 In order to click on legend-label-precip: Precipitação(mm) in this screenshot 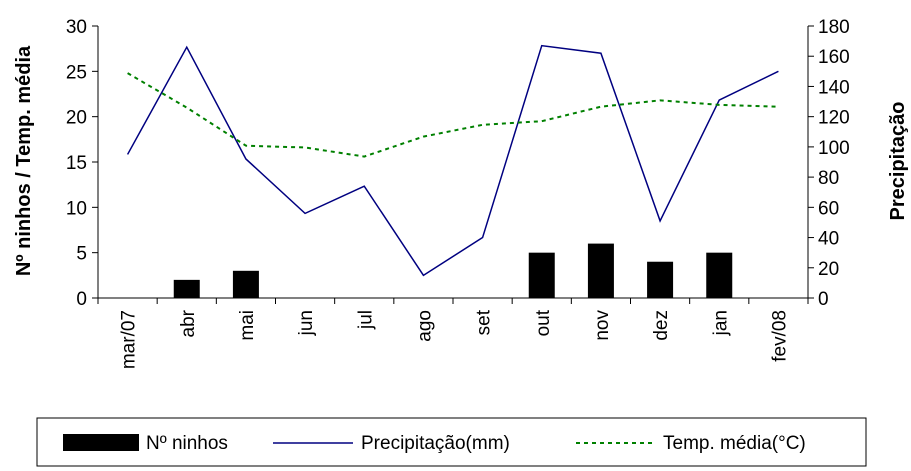, I will do `click(435, 443)`.